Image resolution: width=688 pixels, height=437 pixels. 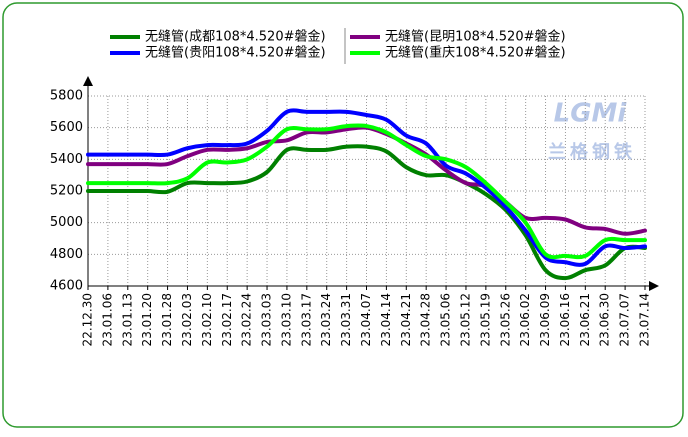 What do you see at coordinates (267, 319) in the screenshot?
I see `x-tick-label: 23.03.03` at bounding box center [267, 319].